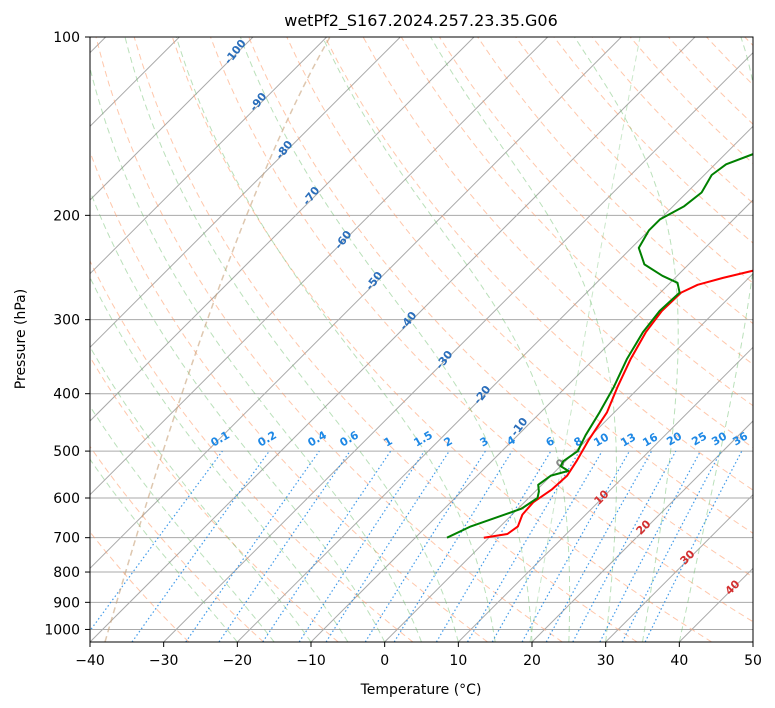  Describe the element at coordinates (384, 661) in the screenshot. I see `x-tick-label: 0` at that location.